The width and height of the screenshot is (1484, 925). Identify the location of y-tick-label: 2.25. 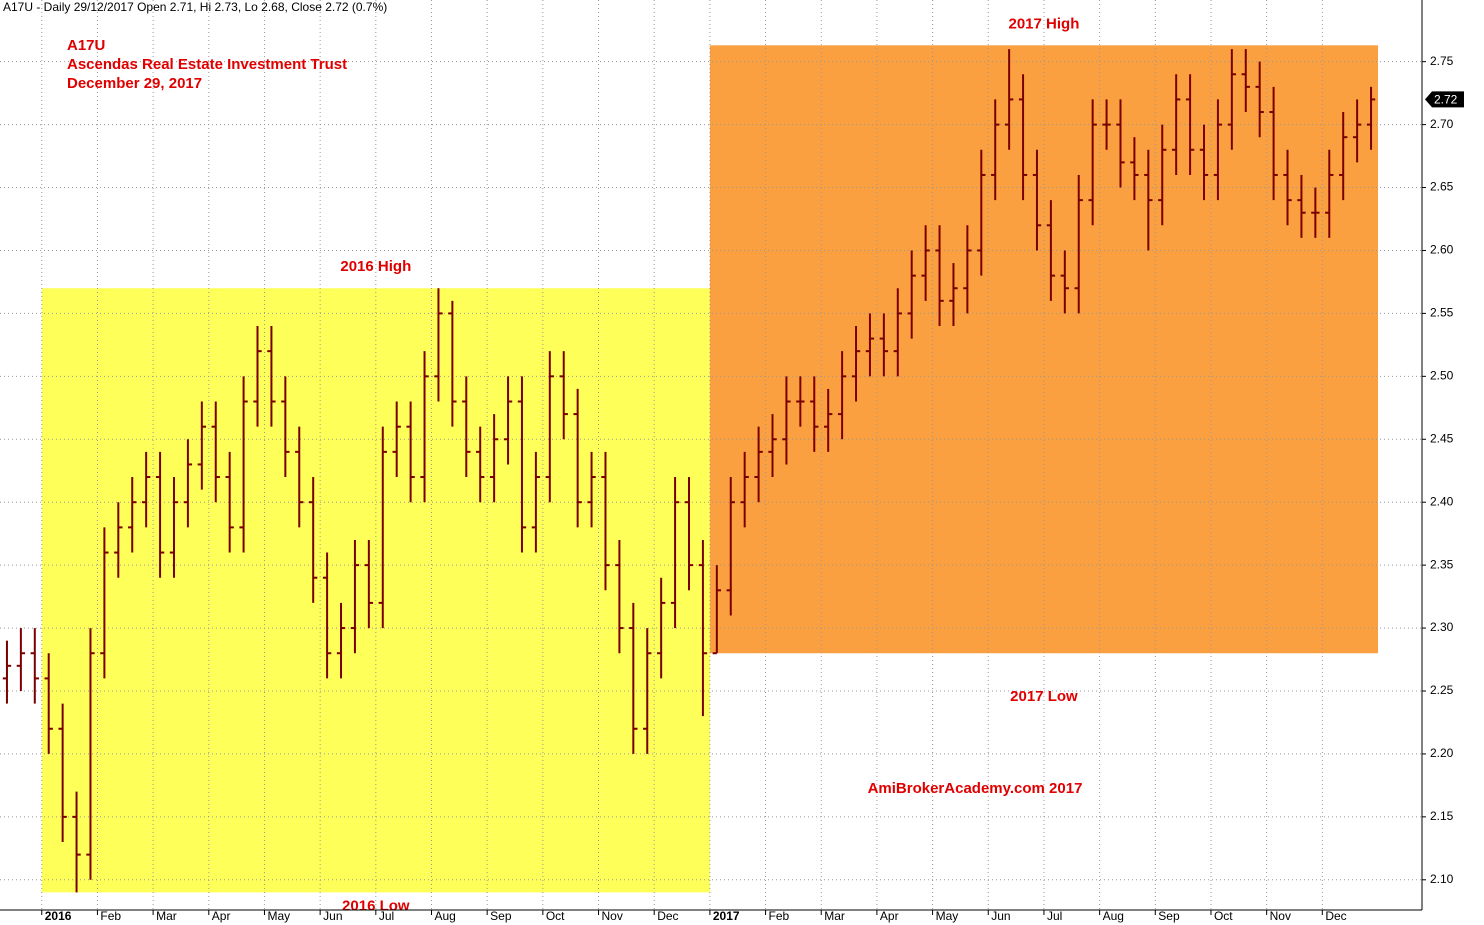
(1442, 690).